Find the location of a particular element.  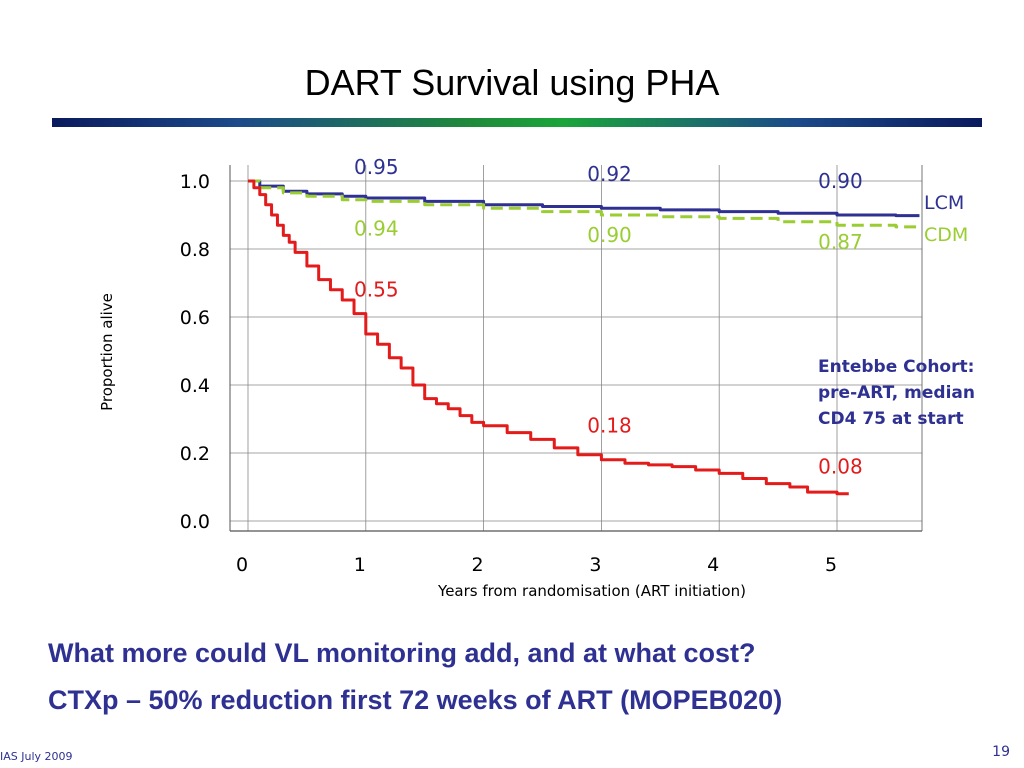

data-label-cdm-4: 0.90 is located at coordinates (609, 235).